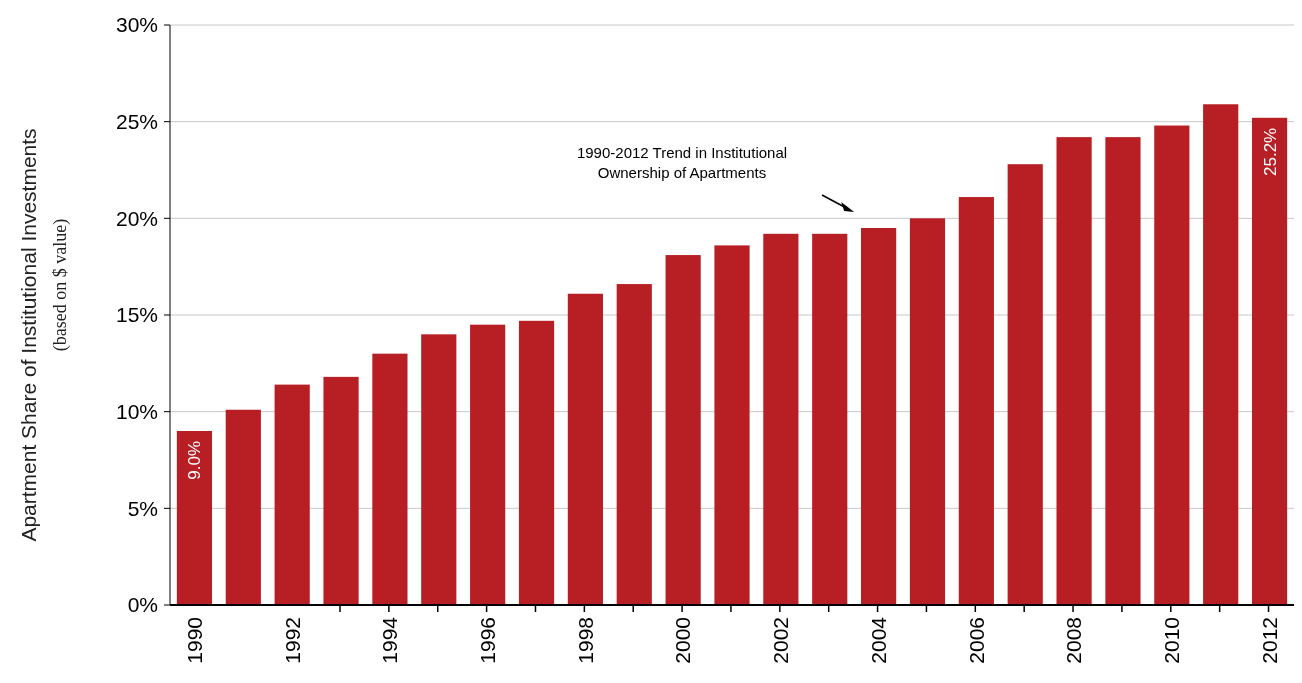 Image resolution: width=1302 pixels, height=683 pixels. I want to click on x-tick-label: 2002, so click(781, 640).